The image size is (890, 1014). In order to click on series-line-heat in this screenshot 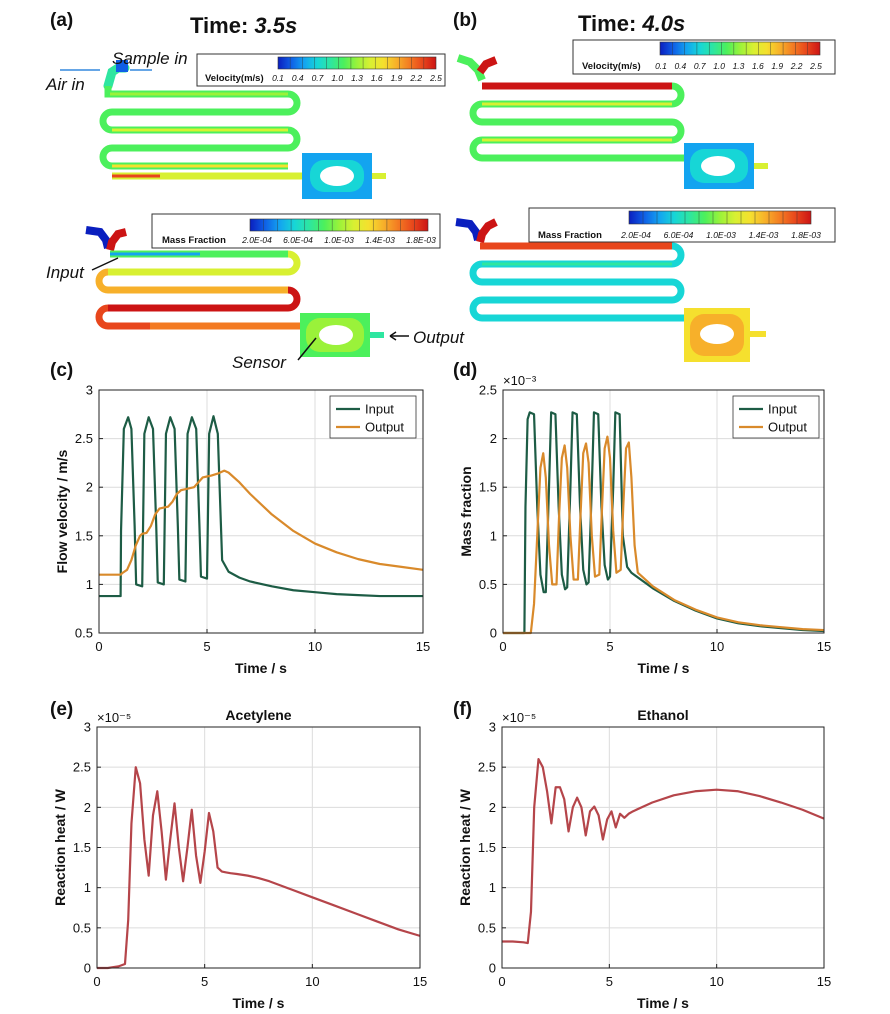, I will do `click(663, 851)`.